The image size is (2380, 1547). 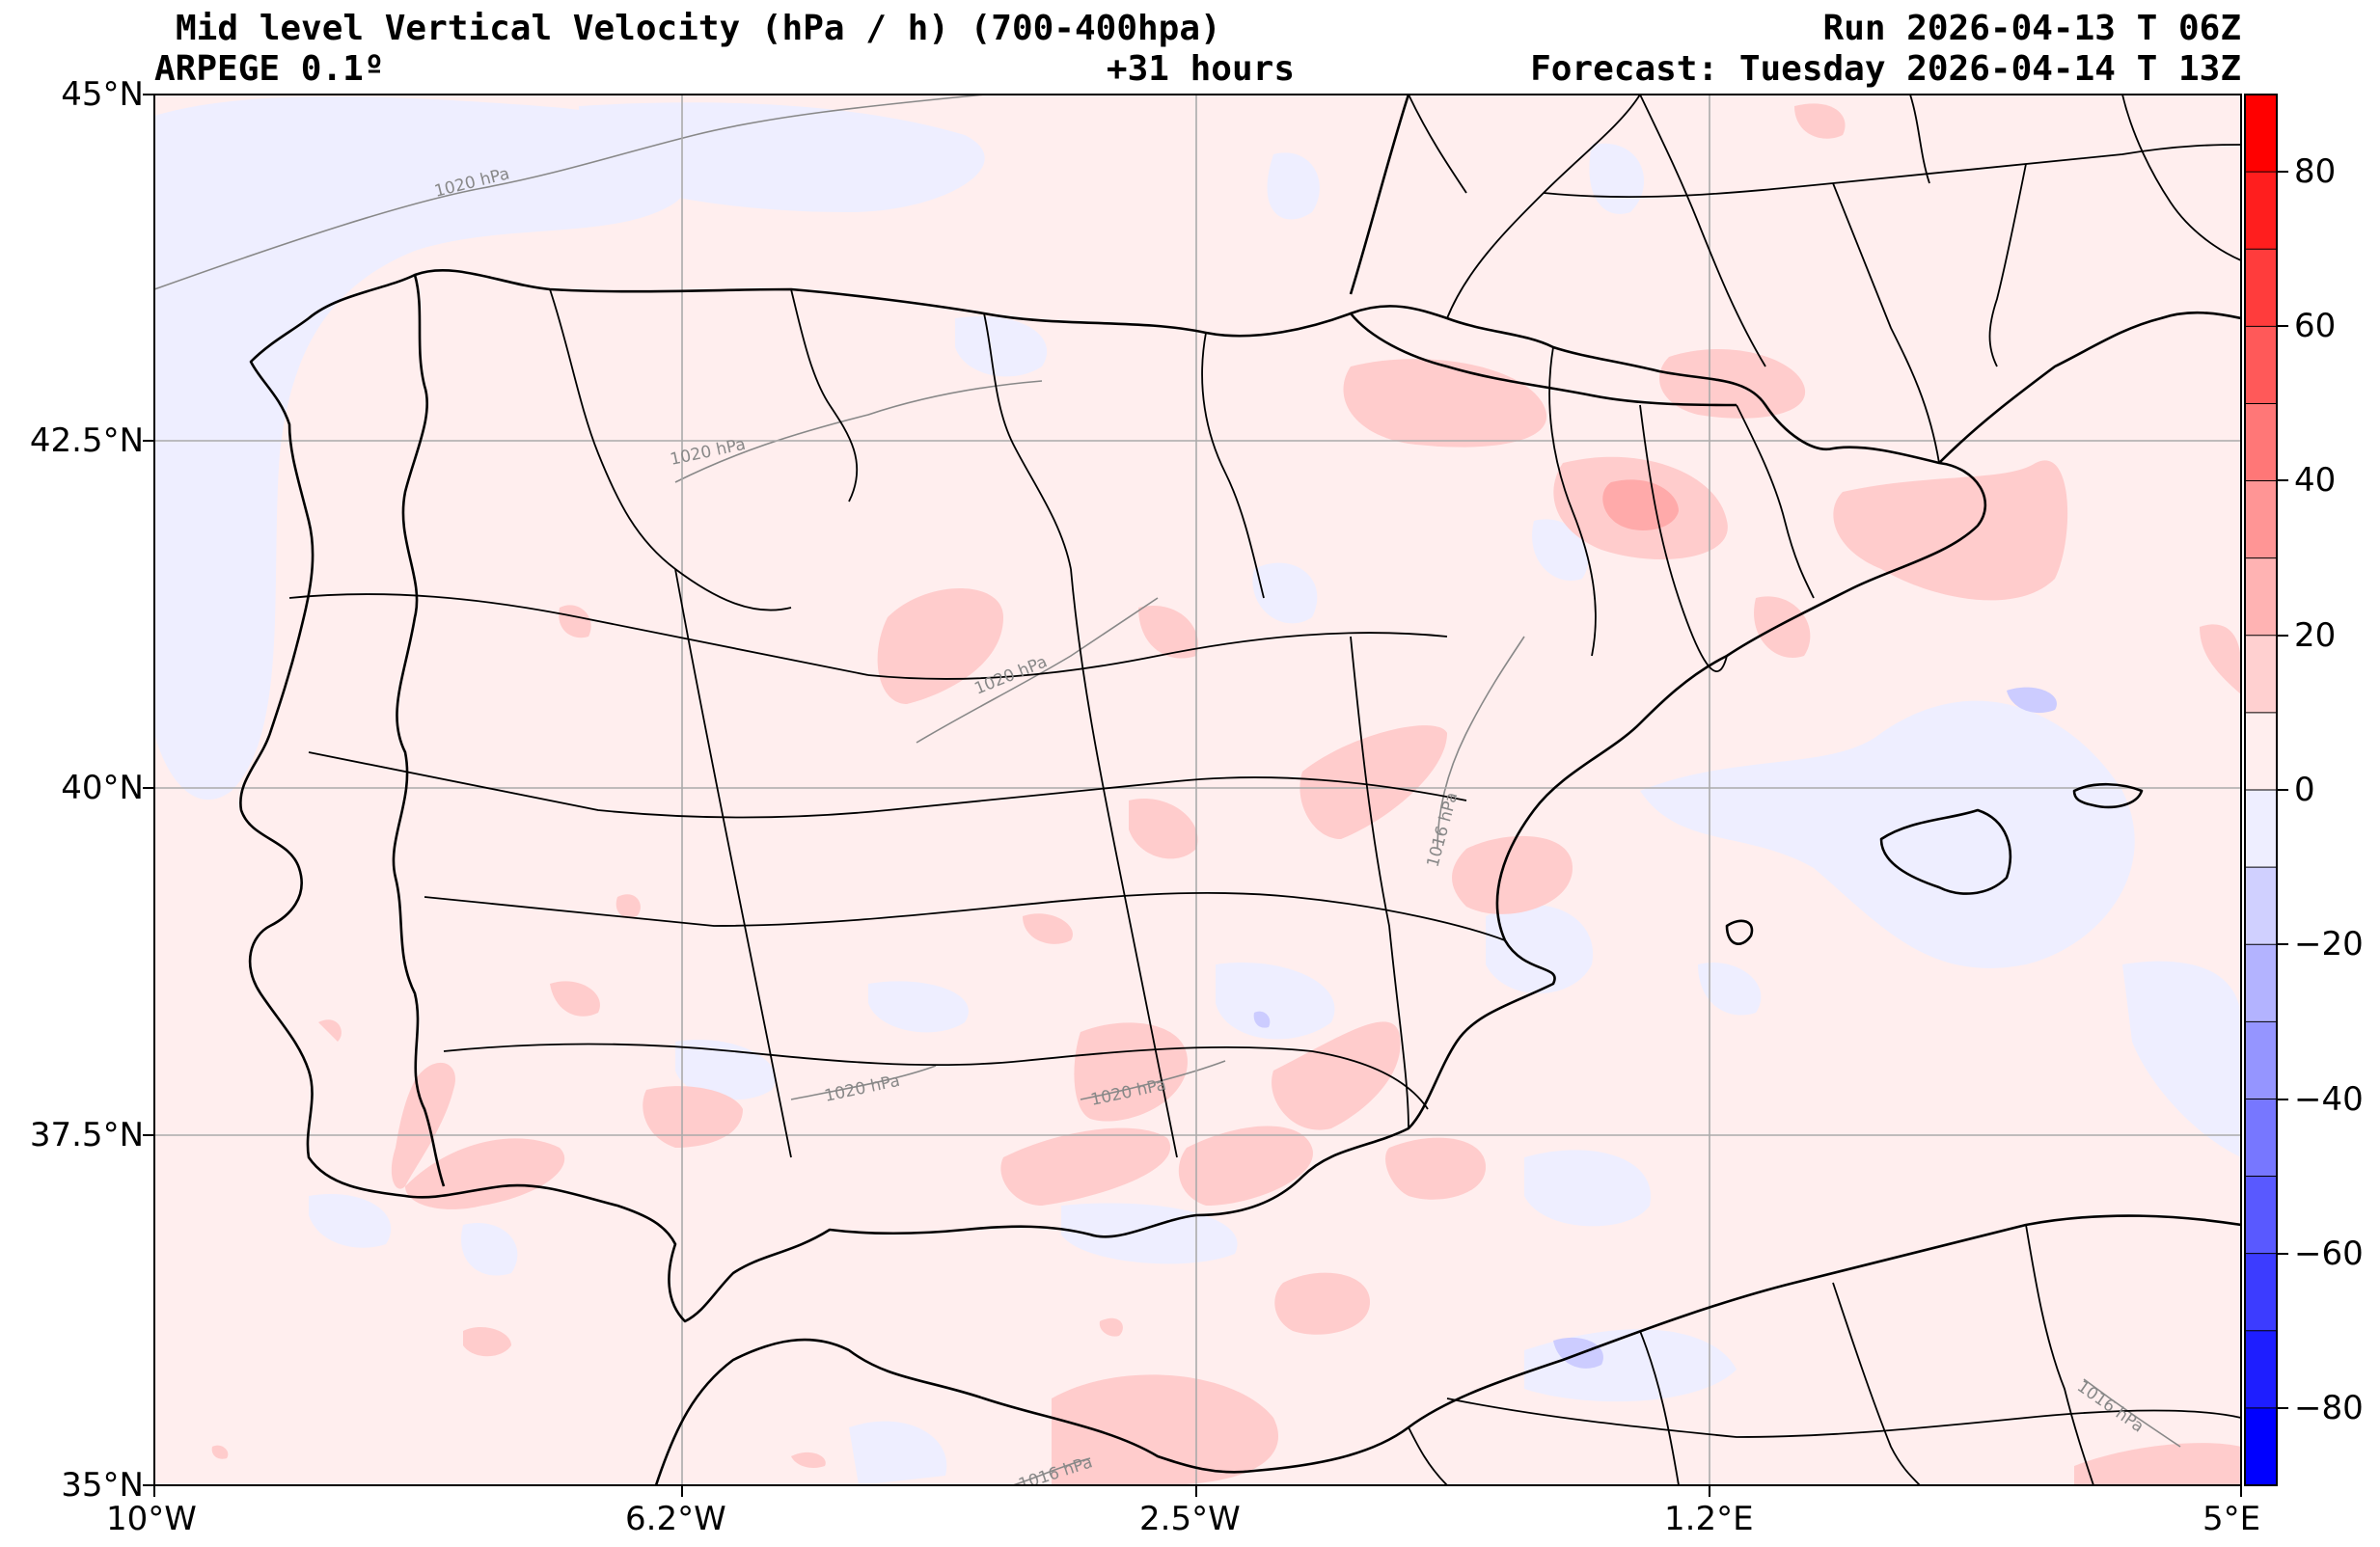 What do you see at coordinates (2283, 790) in the screenshot?
I see `colorbar-ticks` at bounding box center [2283, 790].